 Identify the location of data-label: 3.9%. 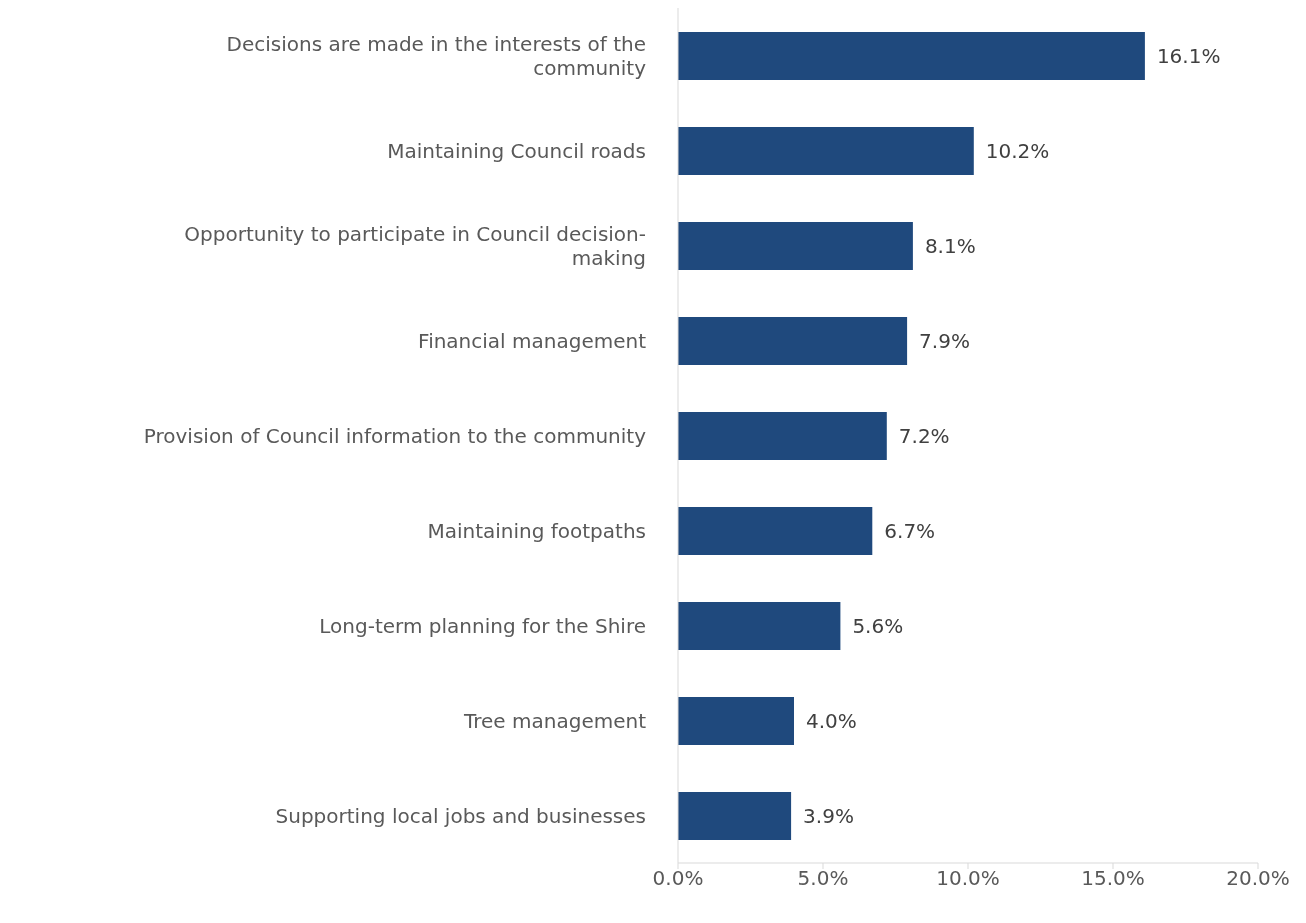
(828, 816).